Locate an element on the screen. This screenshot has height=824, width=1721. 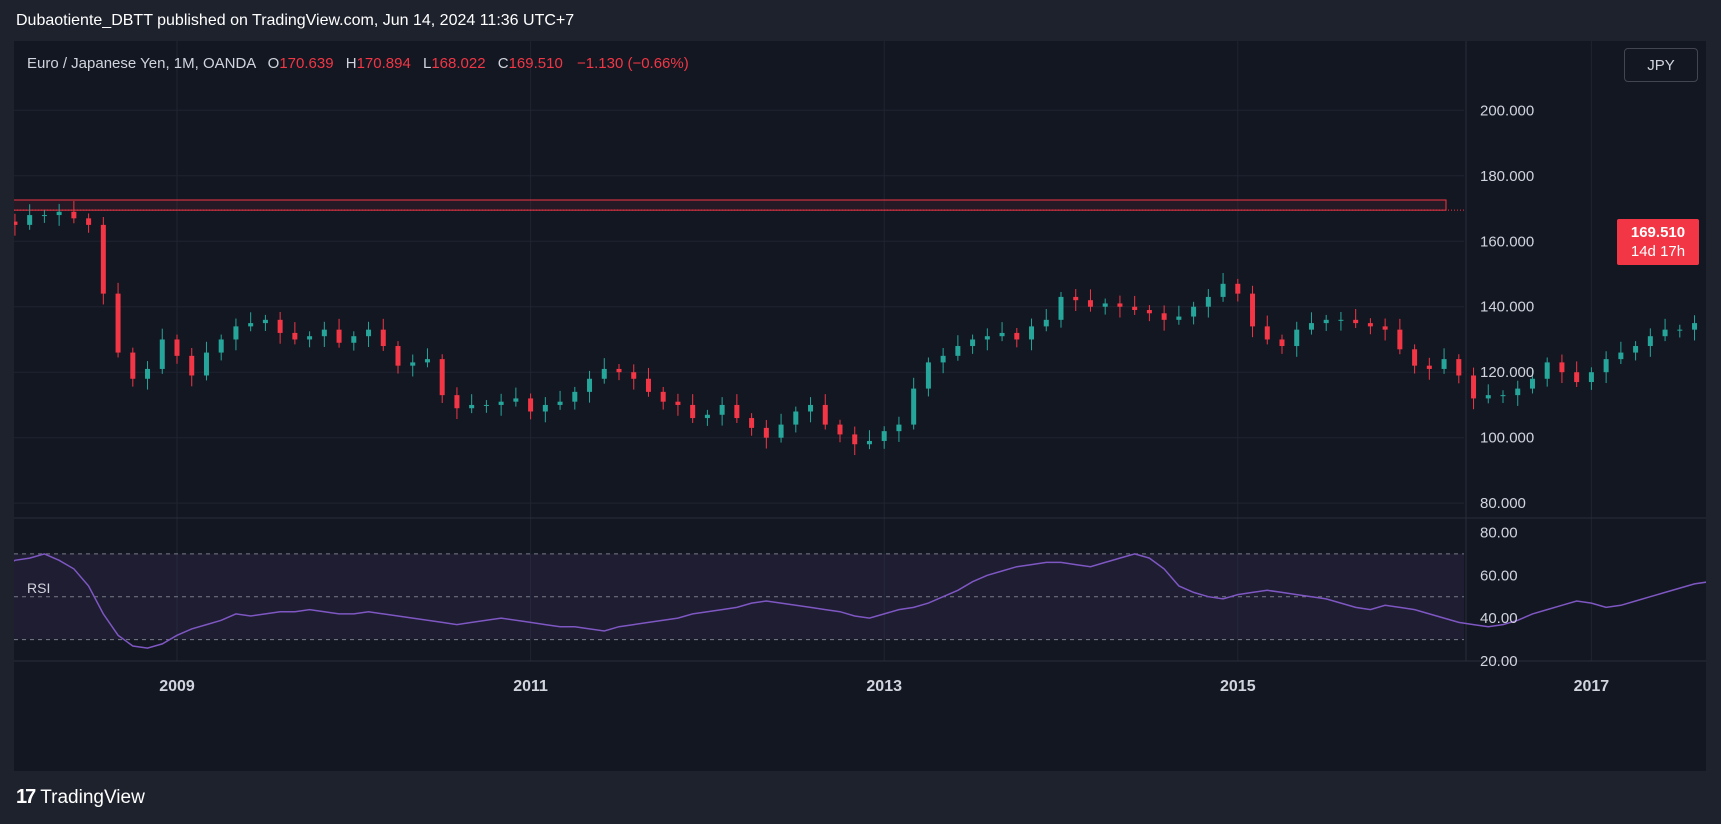
high-label: H is located at coordinates (351, 63).